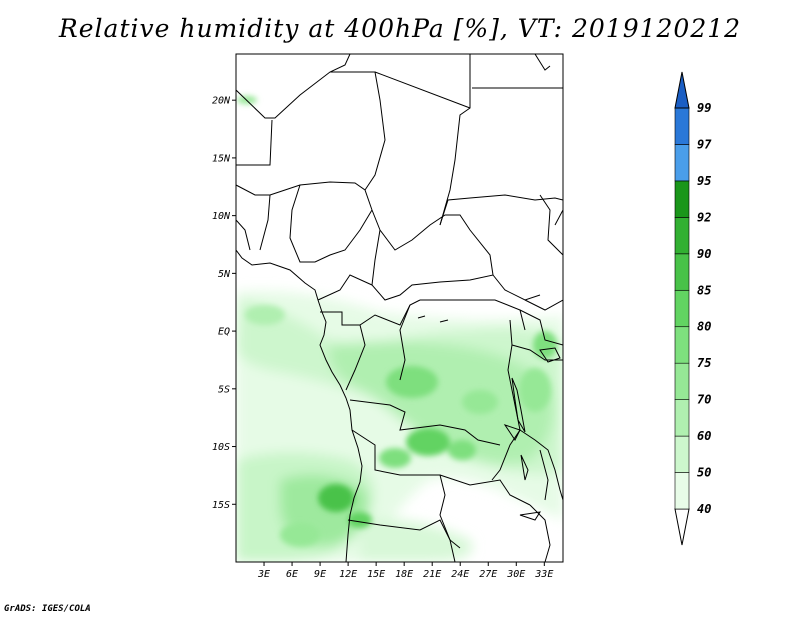  Describe the element at coordinates (704, 400) in the screenshot. I see `colorbar-label: 70` at that location.